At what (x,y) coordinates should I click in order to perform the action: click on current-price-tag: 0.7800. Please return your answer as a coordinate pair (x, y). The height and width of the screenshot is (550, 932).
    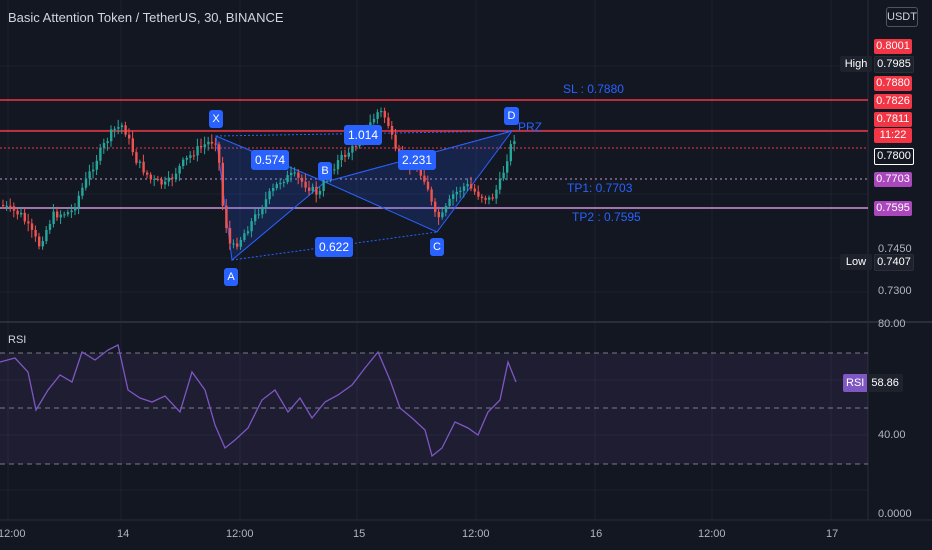
    Looking at the image, I should click on (894, 156).